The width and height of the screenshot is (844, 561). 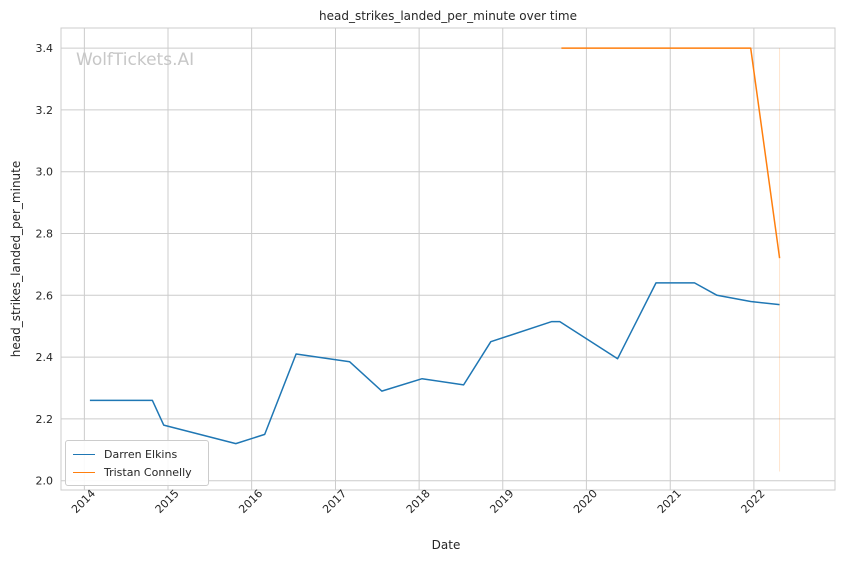 I want to click on y-tick-label: 2.6, so click(x=45, y=295).